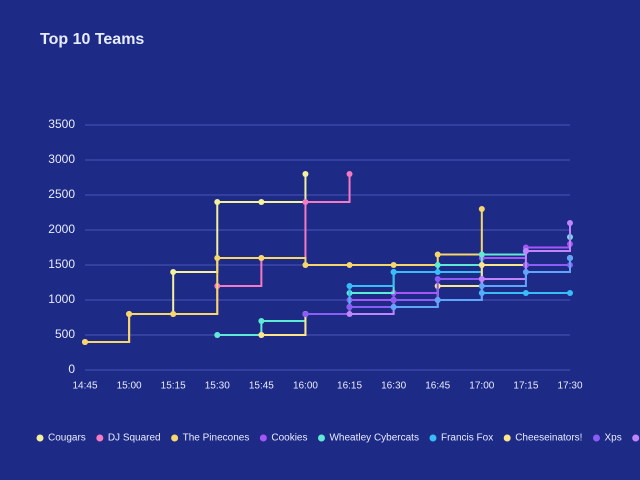 The width and height of the screenshot is (640, 480). Describe the element at coordinates (84, 386) in the screenshot. I see `x-tick-label: 14:45` at that location.